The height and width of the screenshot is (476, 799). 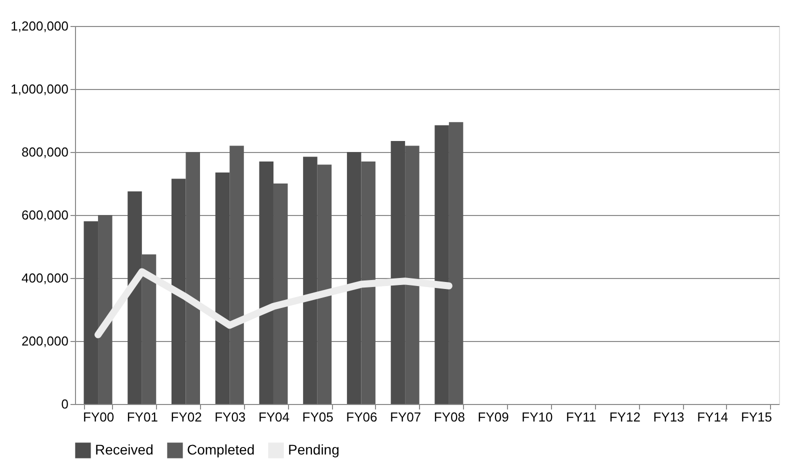 What do you see at coordinates (668, 417) in the screenshot?
I see `x-tick-label: FY13` at bounding box center [668, 417].